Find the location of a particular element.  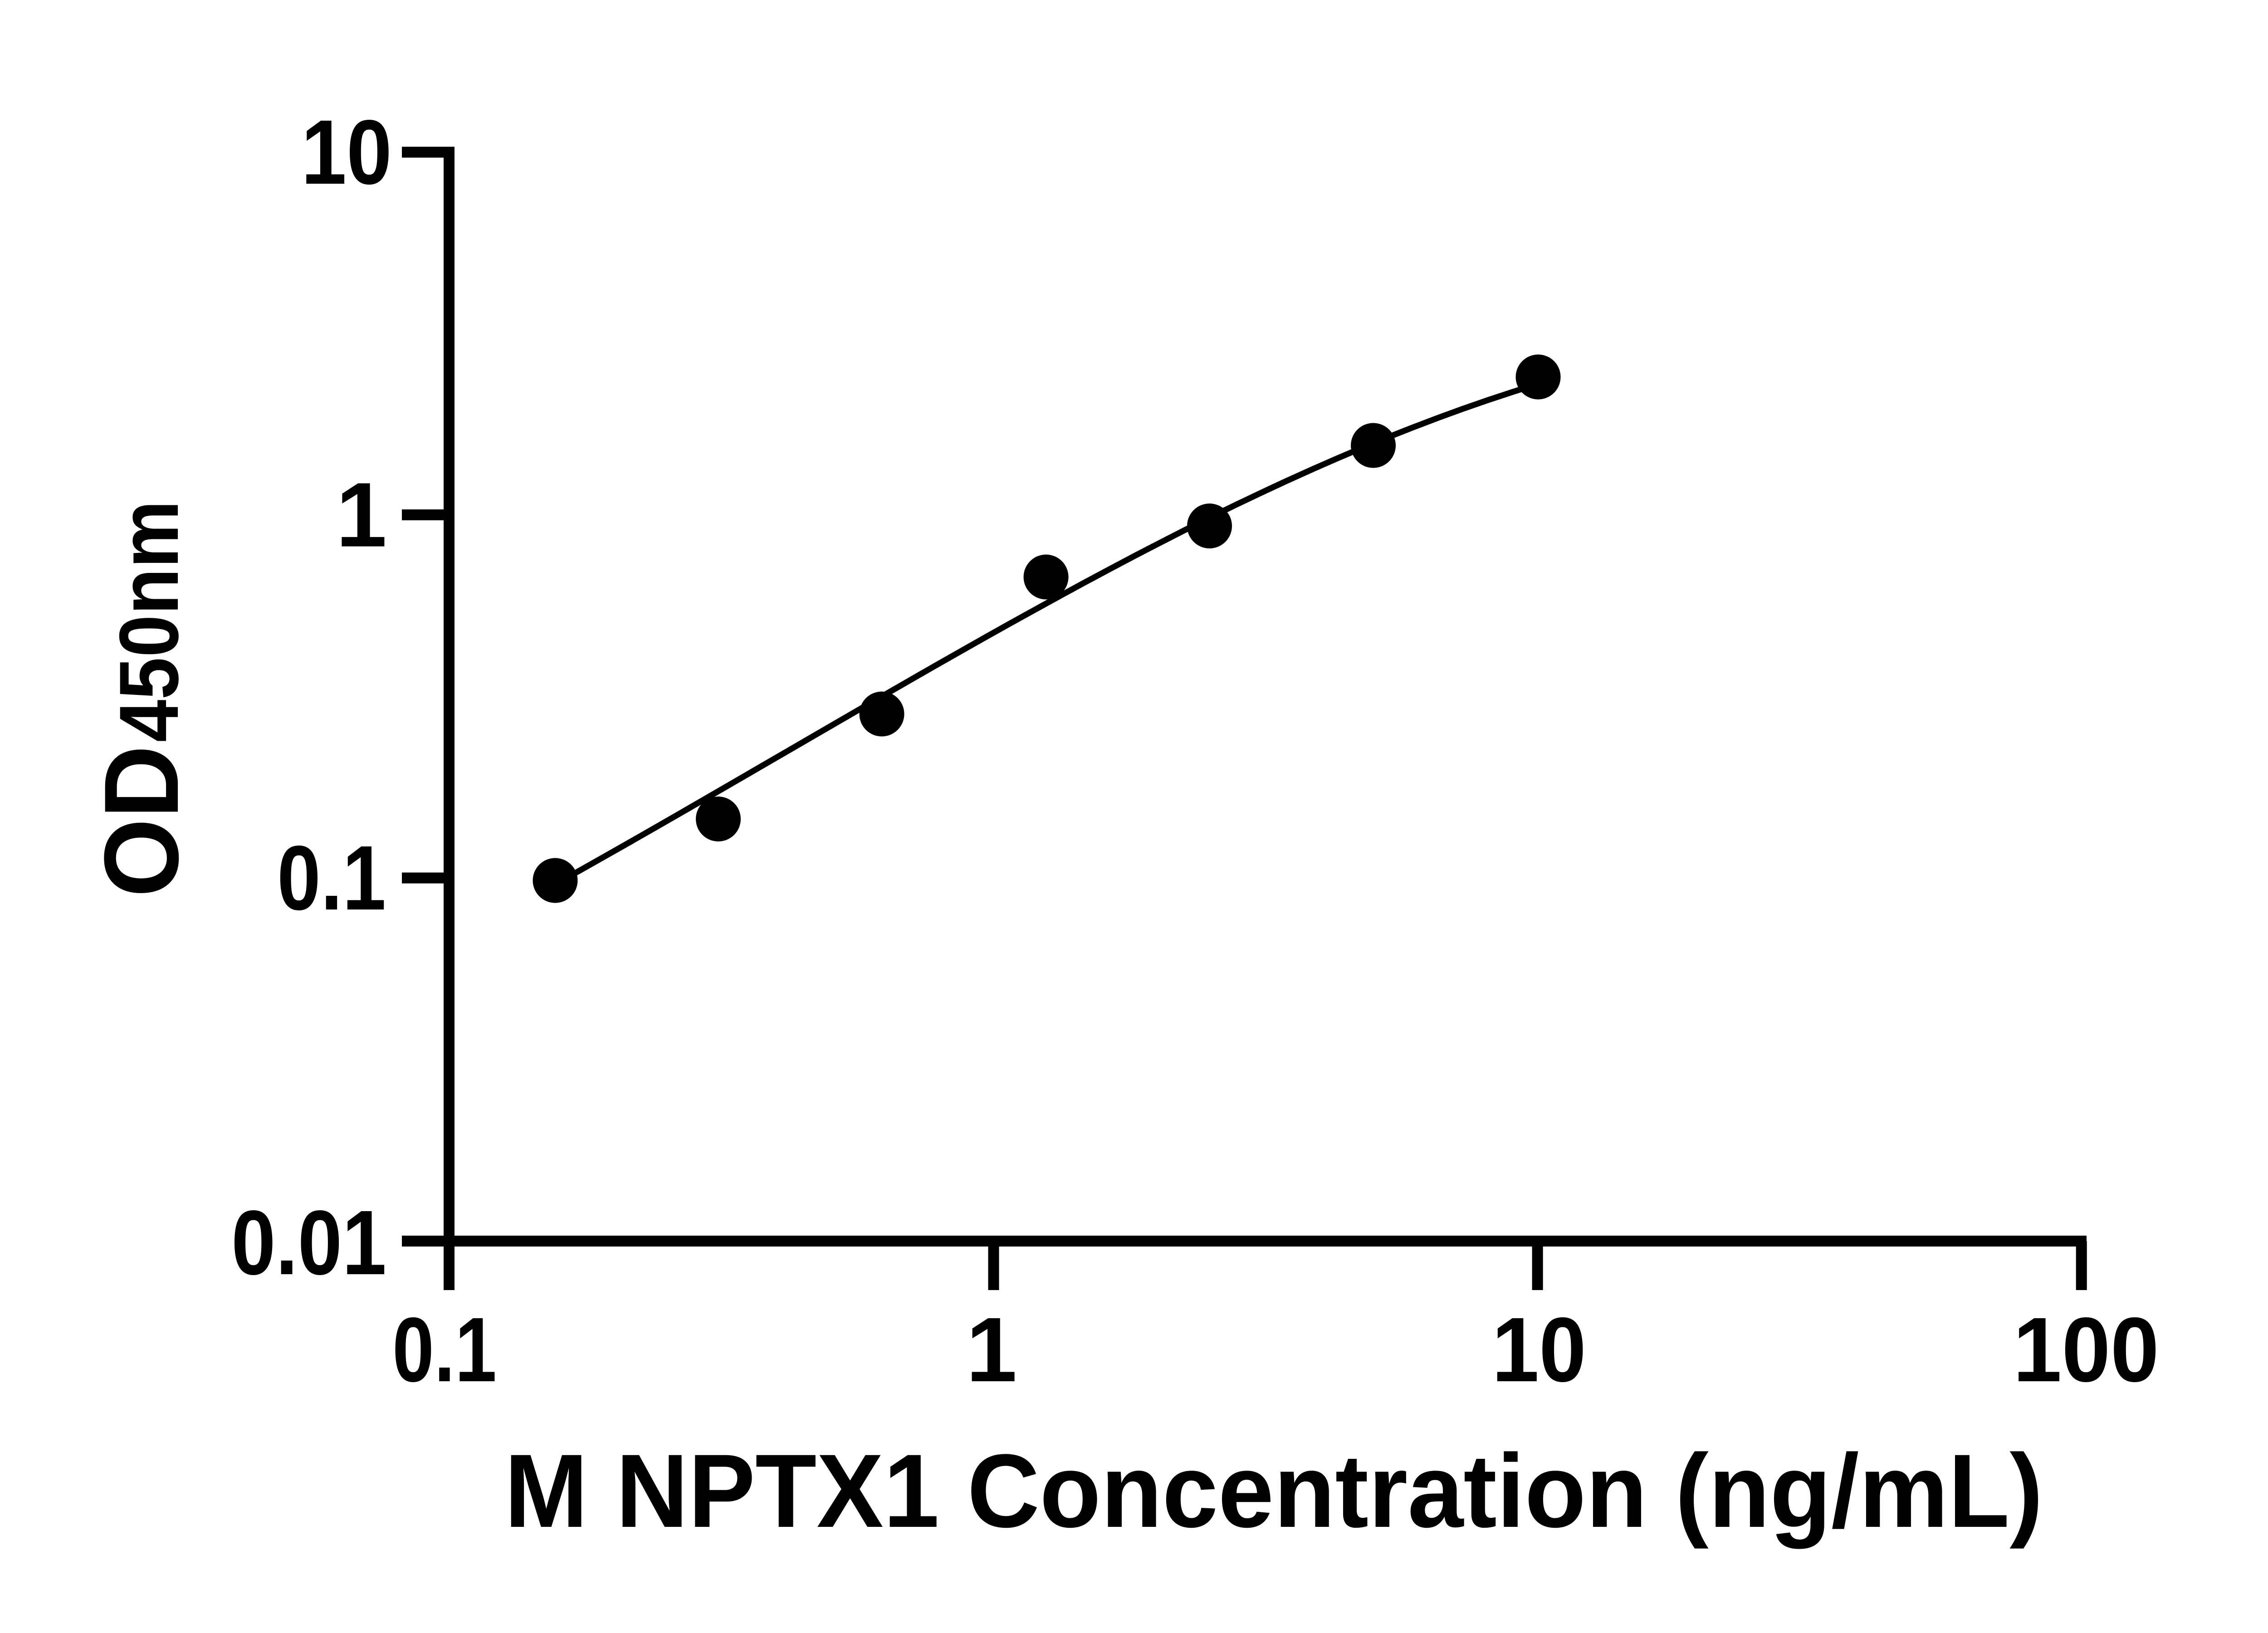

svg-text: 450nm is located at coordinates (150, 621).